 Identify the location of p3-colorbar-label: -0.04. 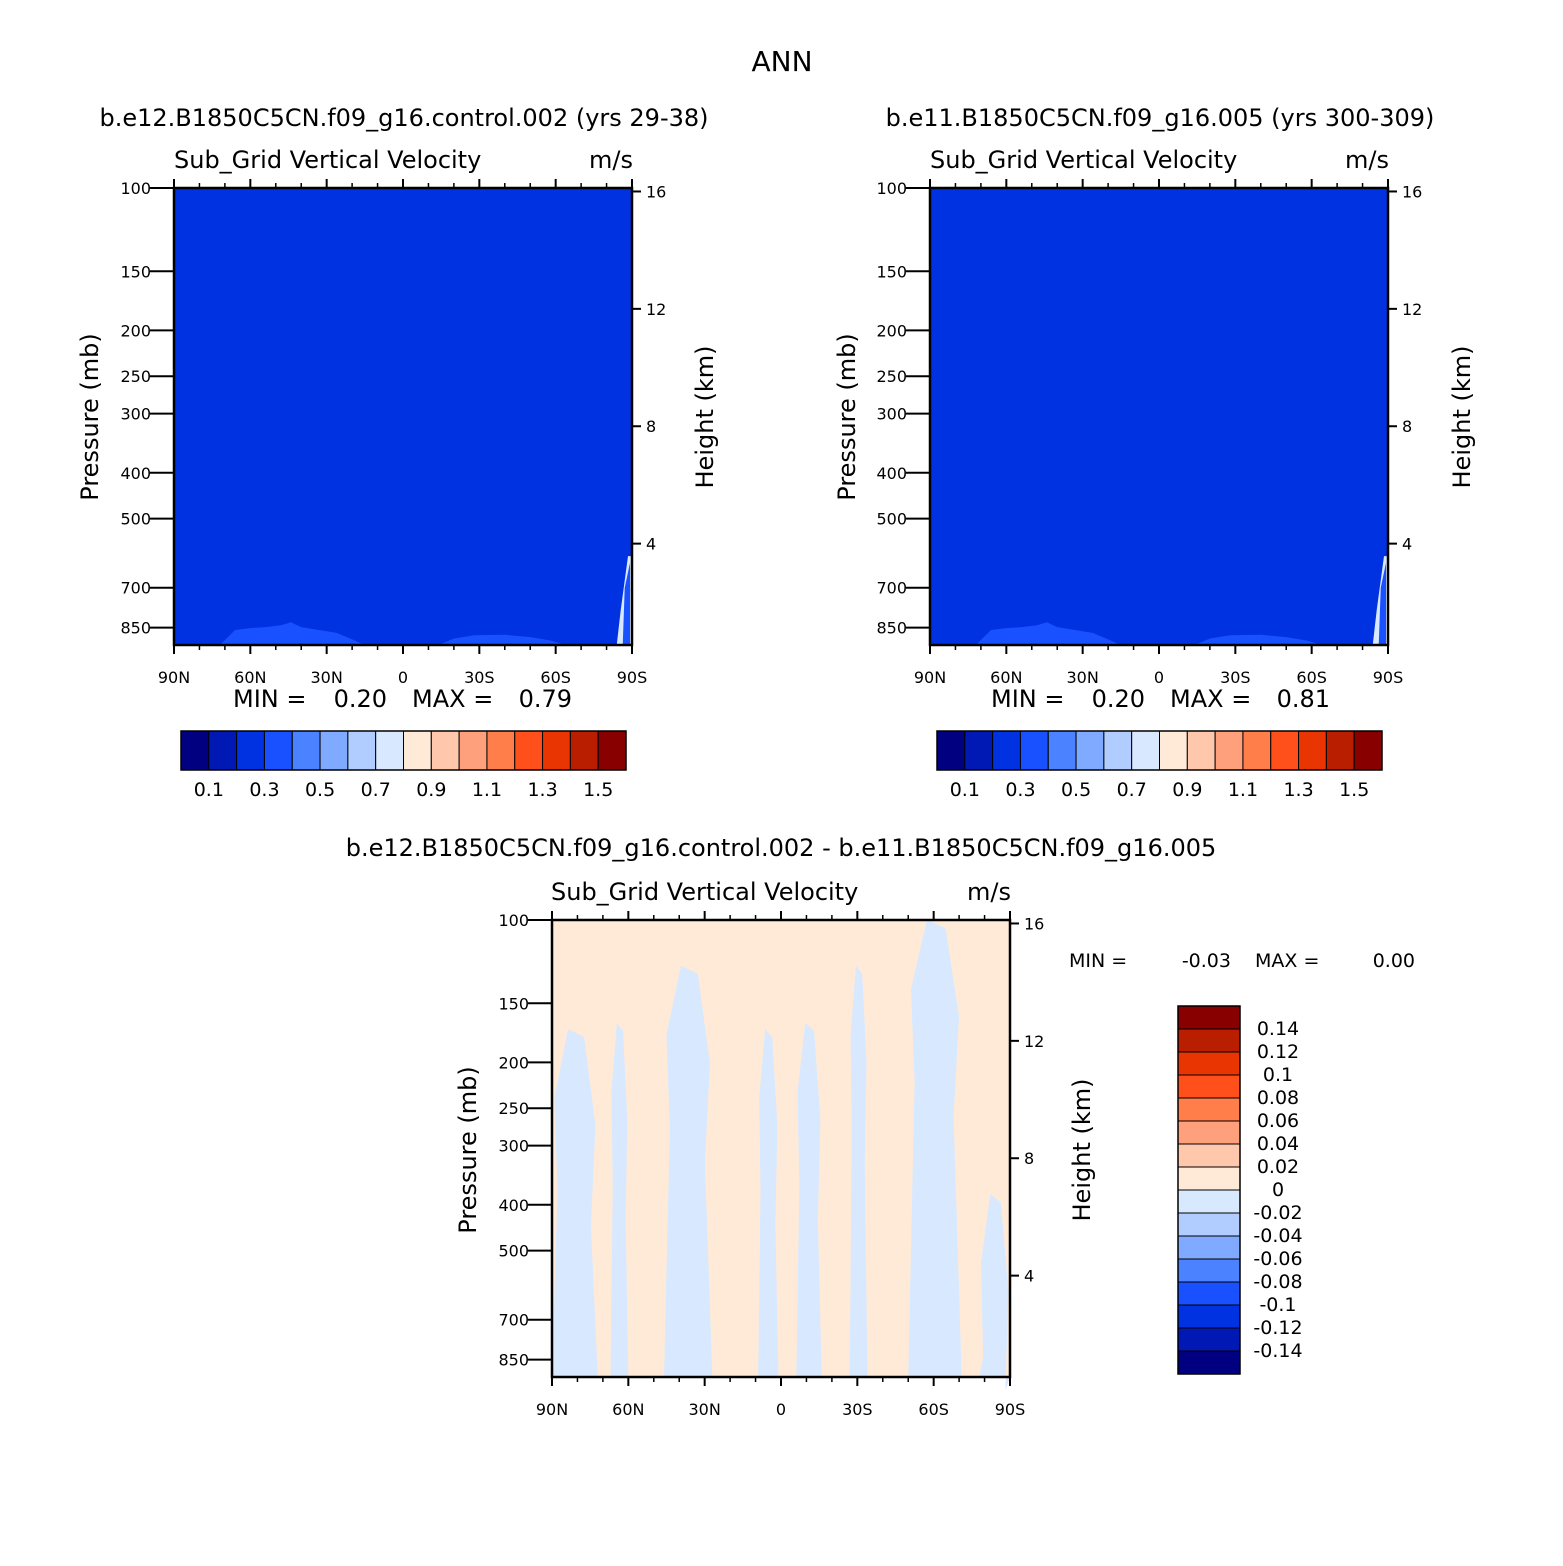
(1277, 1236).